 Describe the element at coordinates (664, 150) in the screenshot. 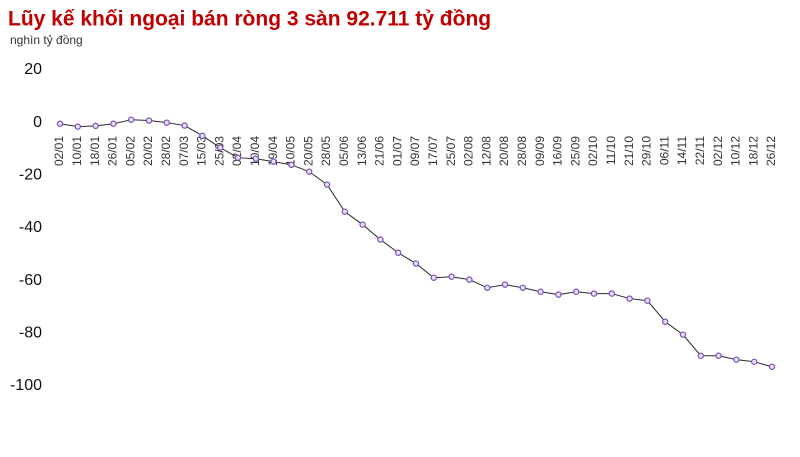

I see `x-tick-label: 06/11` at that location.